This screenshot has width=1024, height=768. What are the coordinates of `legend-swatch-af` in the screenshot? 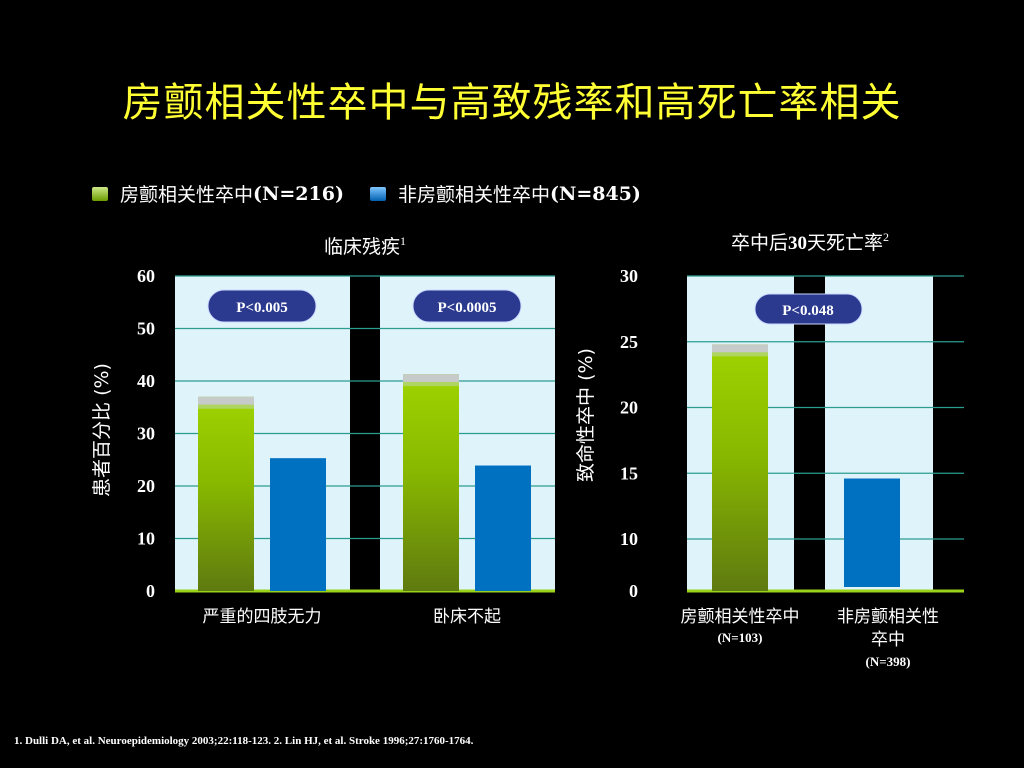 It's located at (100, 193).